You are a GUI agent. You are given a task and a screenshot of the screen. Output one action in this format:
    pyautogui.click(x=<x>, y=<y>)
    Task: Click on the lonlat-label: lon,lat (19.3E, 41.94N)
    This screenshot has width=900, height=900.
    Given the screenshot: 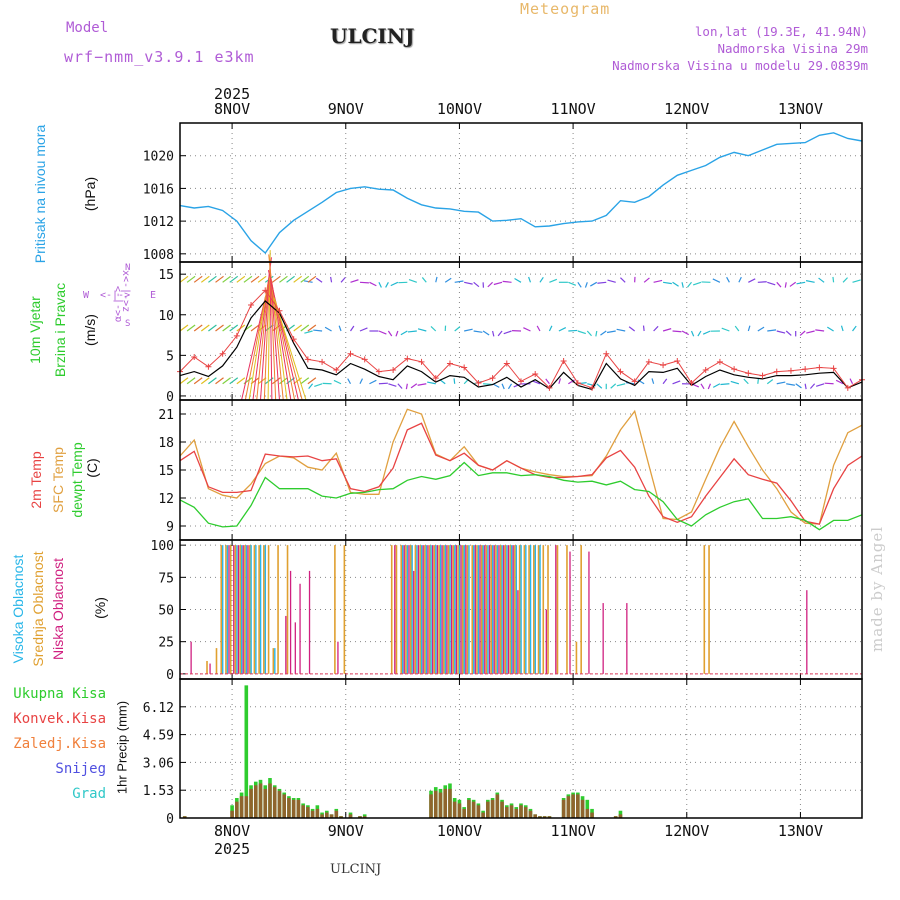 What is the action you would take?
    pyautogui.click(x=781, y=31)
    